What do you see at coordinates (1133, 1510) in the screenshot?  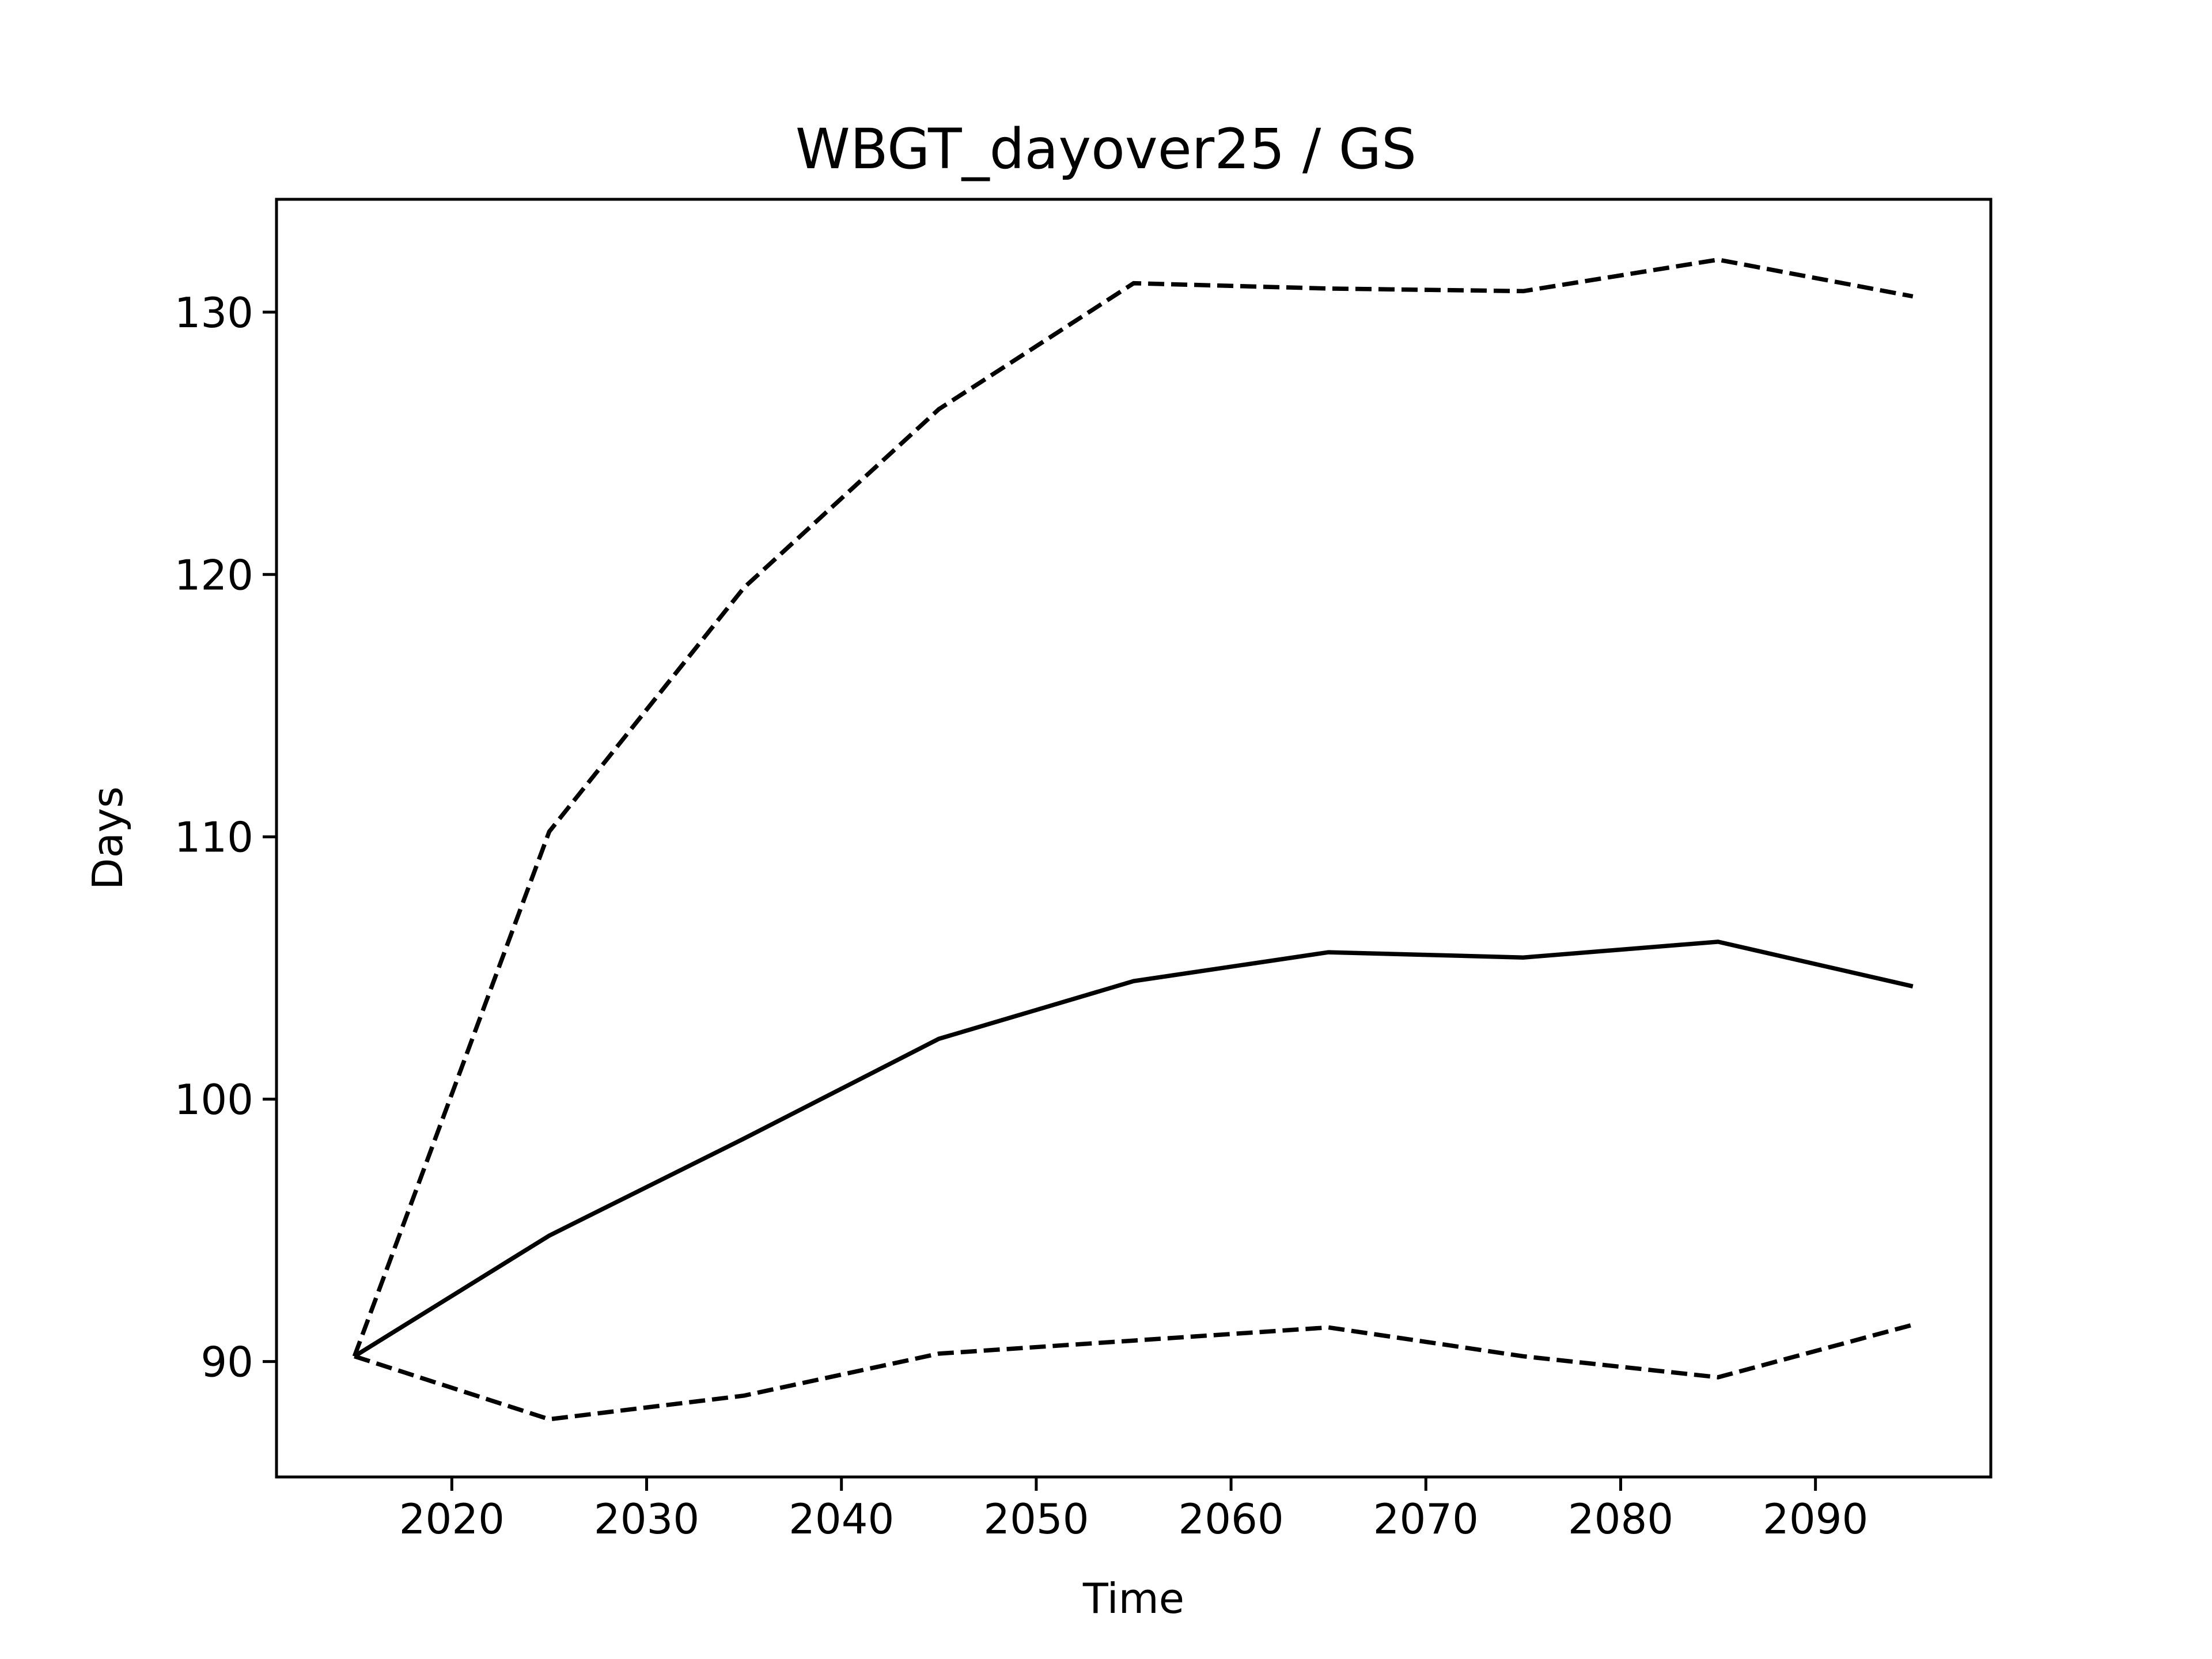 I see `x-axis: 2020 2030 2040 2050 2060 2070 2080 2090` at bounding box center [1133, 1510].